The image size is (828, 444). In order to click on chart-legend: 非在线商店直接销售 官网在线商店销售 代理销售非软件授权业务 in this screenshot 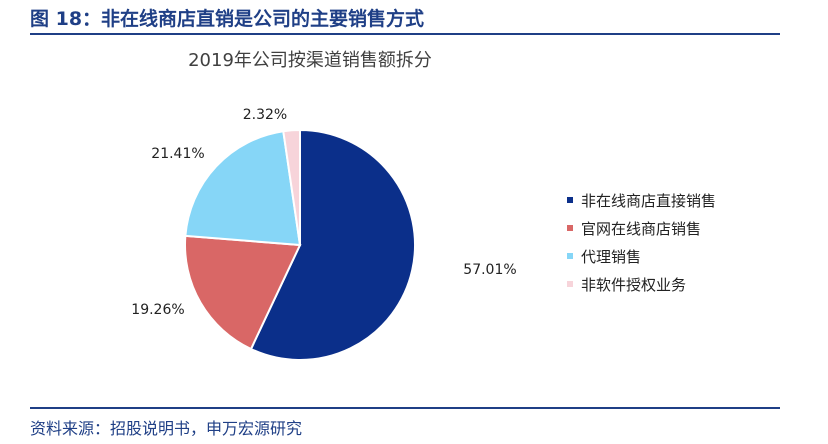, I will do `click(641, 242)`.